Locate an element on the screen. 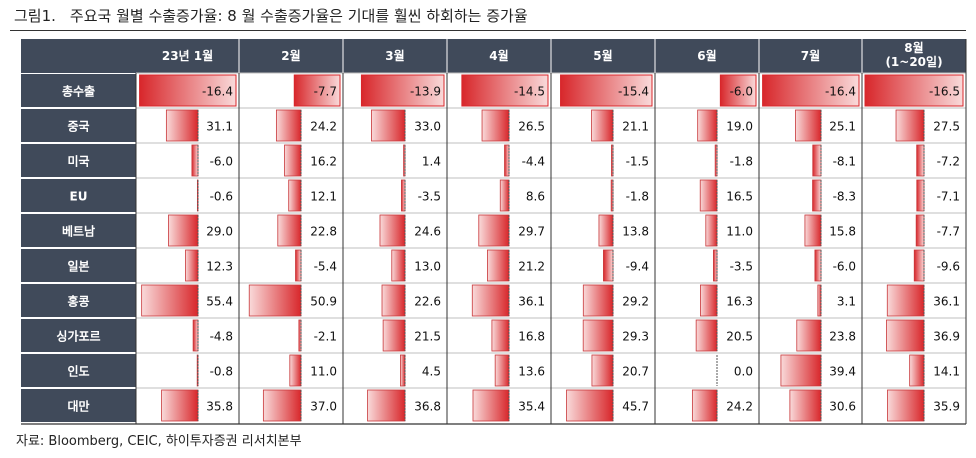 This screenshot has width=976, height=458. value-label: 13.8 is located at coordinates (635, 232).